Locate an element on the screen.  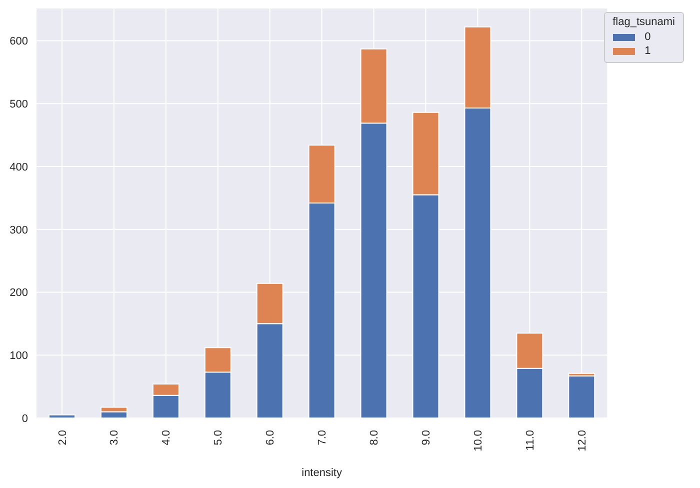
y-tick-label: 100 is located at coordinates (19, 356).